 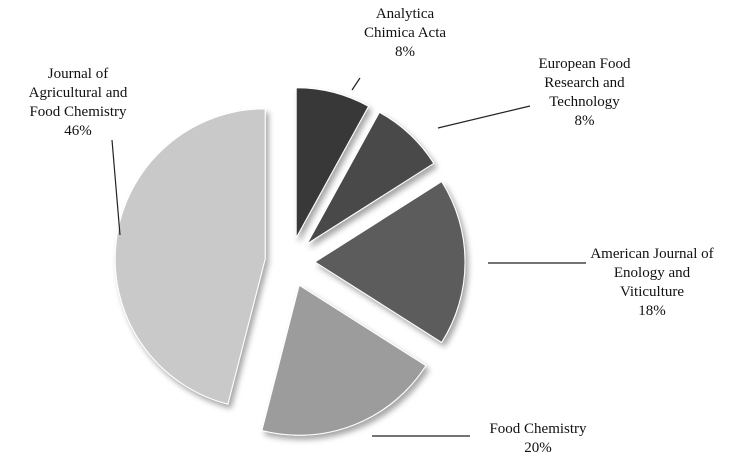 What do you see at coordinates (538, 429) in the screenshot?
I see `slice-name: Food Chemistry` at bounding box center [538, 429].